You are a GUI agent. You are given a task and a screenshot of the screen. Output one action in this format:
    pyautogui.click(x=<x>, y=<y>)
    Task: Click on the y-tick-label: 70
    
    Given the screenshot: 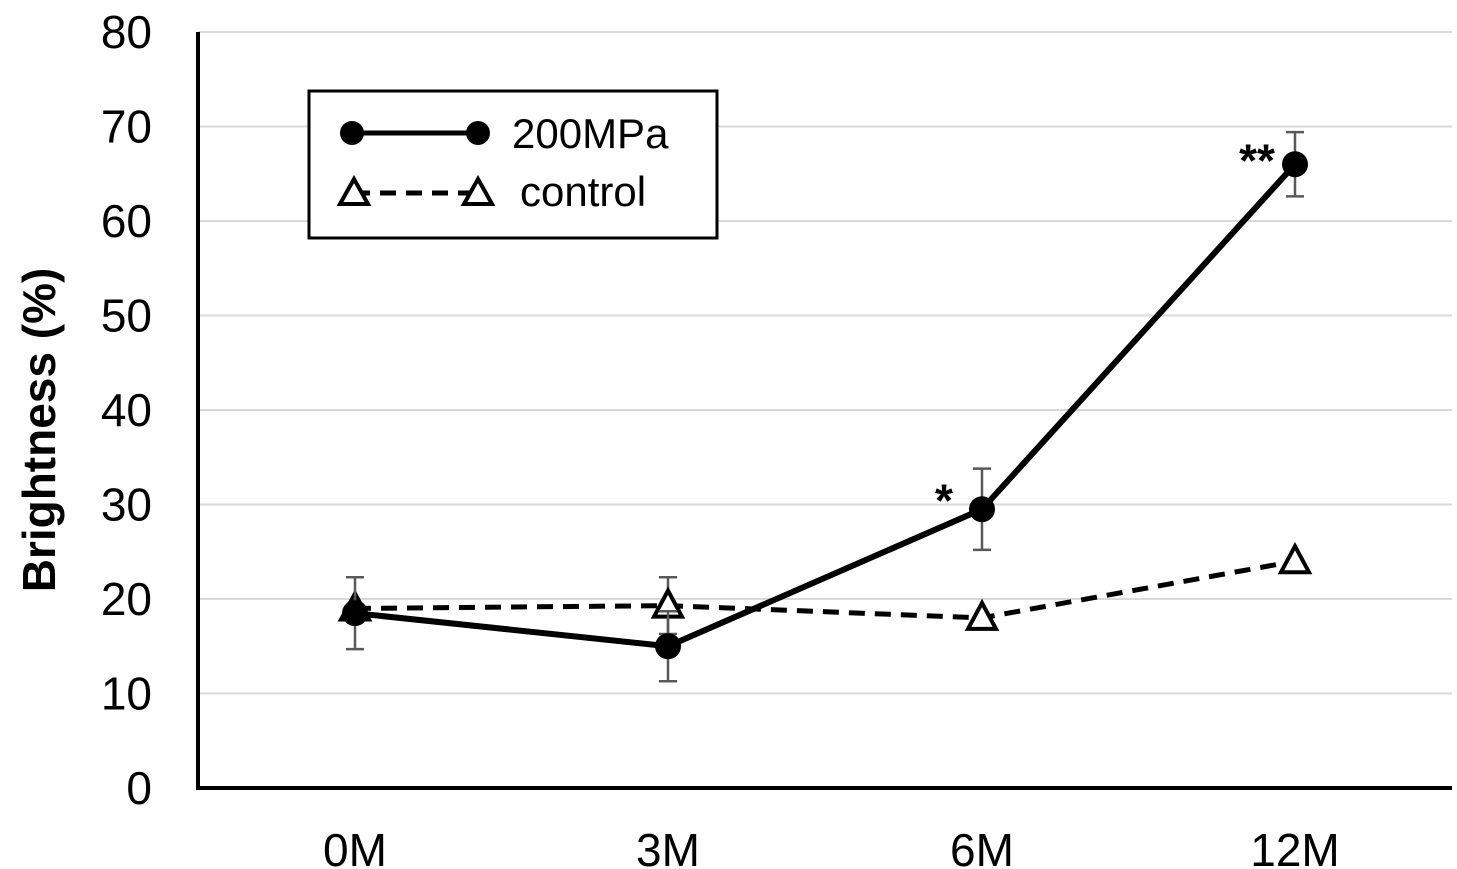 What is the action you would take?
    pyautogui.click(x=126, y=127)
    